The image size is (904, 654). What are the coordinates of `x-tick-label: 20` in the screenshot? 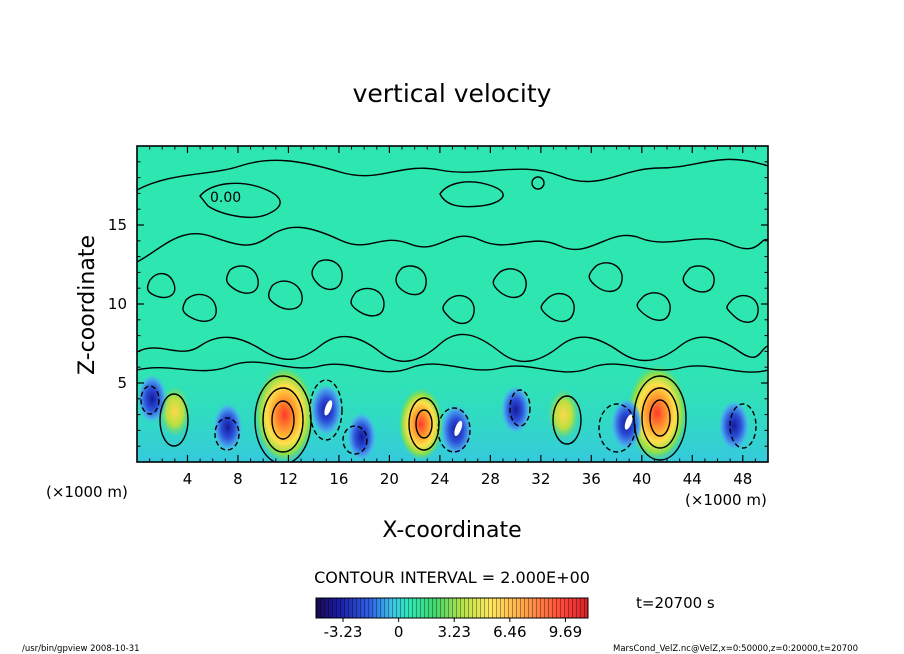 It's located at (389, 479).